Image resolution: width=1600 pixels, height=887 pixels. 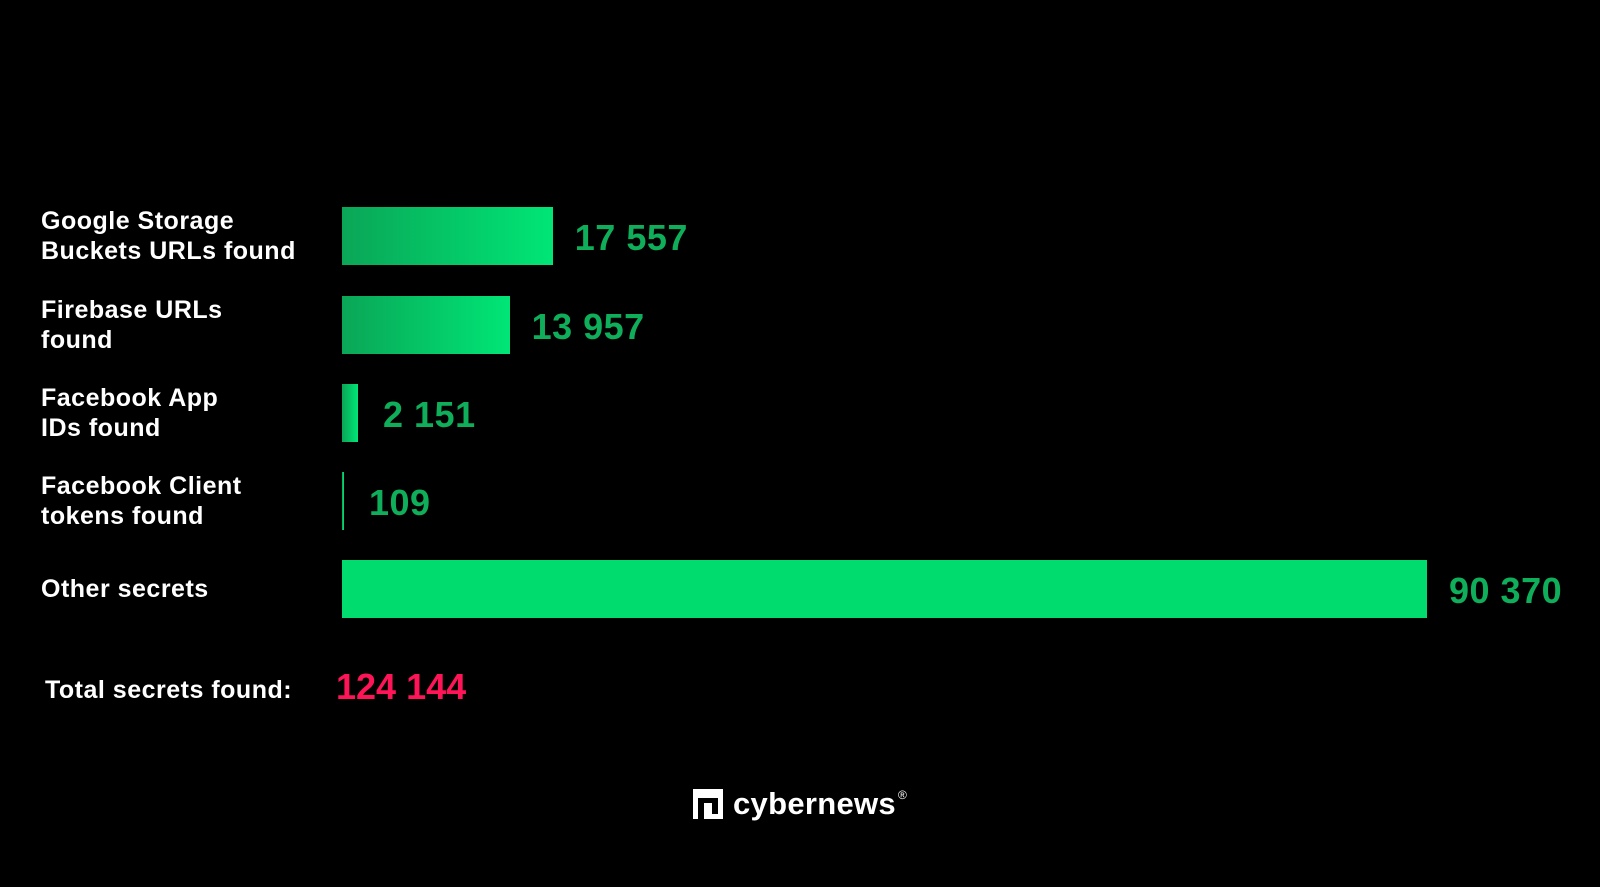 I want to click on total-label: Total secrets found:, so click(x=169, y=690).